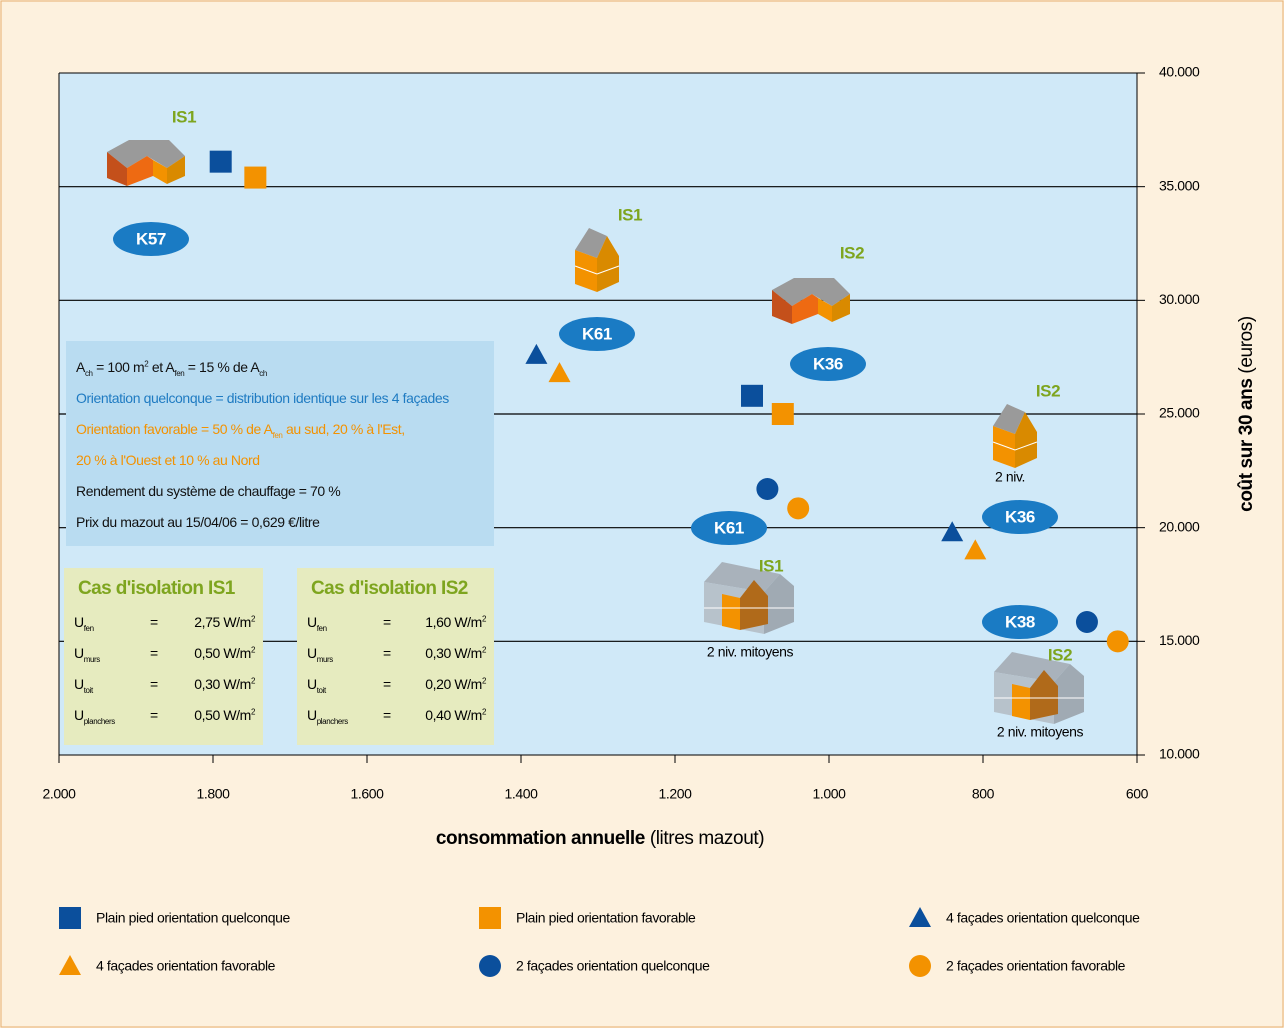 The image size is (1284, 1028). I want to click on info-text: au sud, 20 % à l'Est,, so click(343, 429).